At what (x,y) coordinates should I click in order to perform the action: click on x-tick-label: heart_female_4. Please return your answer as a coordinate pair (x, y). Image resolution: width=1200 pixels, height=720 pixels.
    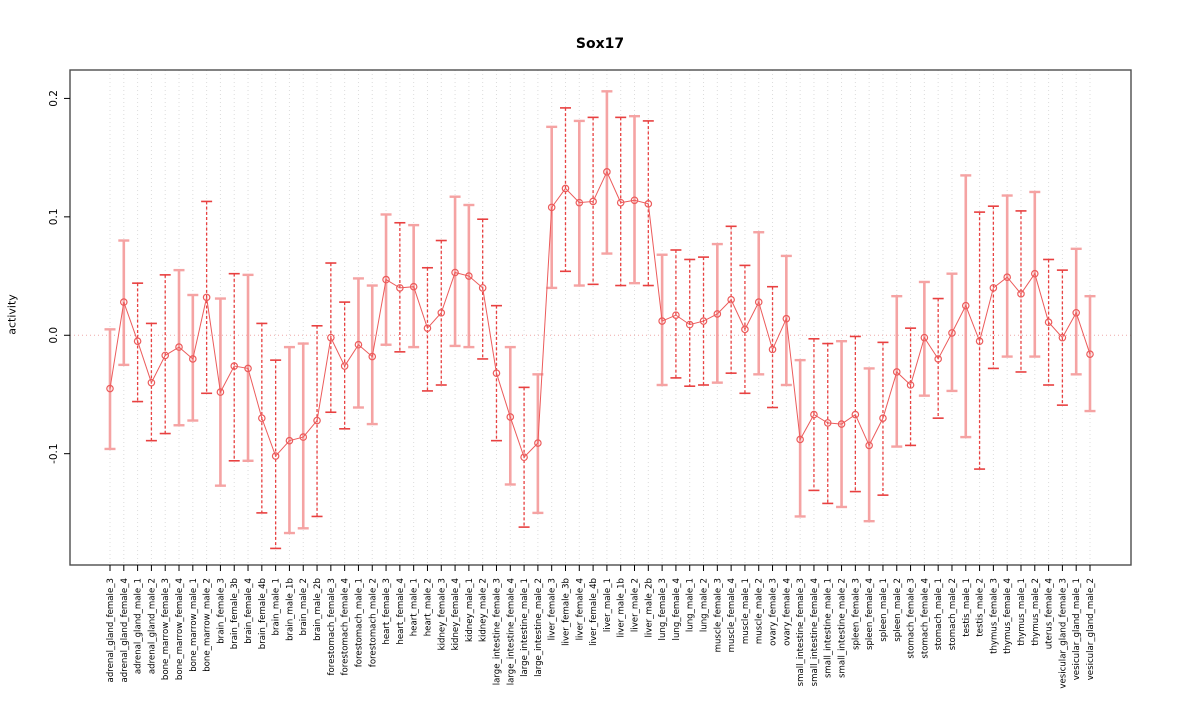
    Looking at the image, I should click on (401, 611).